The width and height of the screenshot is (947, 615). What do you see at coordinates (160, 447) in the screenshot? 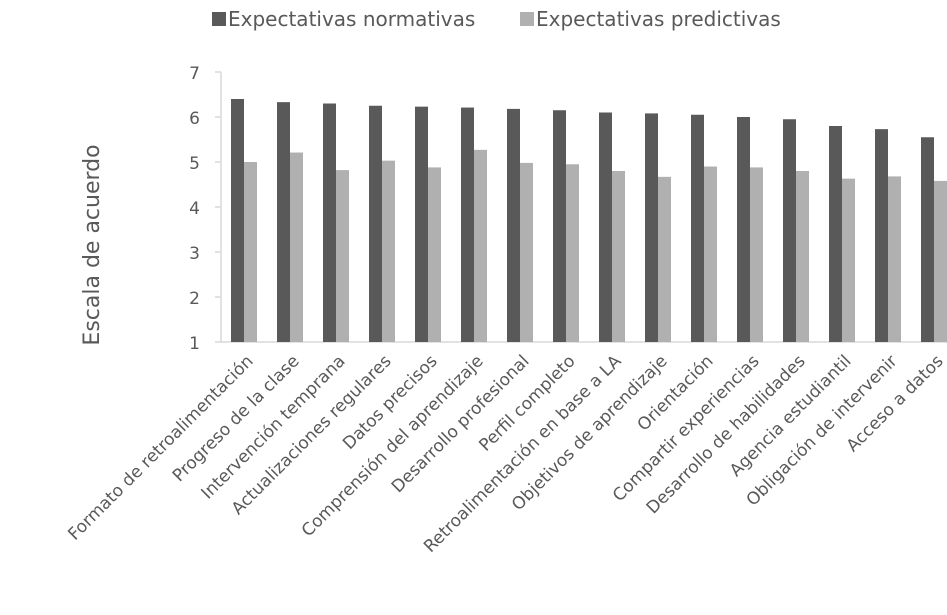
I see `category-label: Formato de retroalimentación` at bounding box center [160, 447].